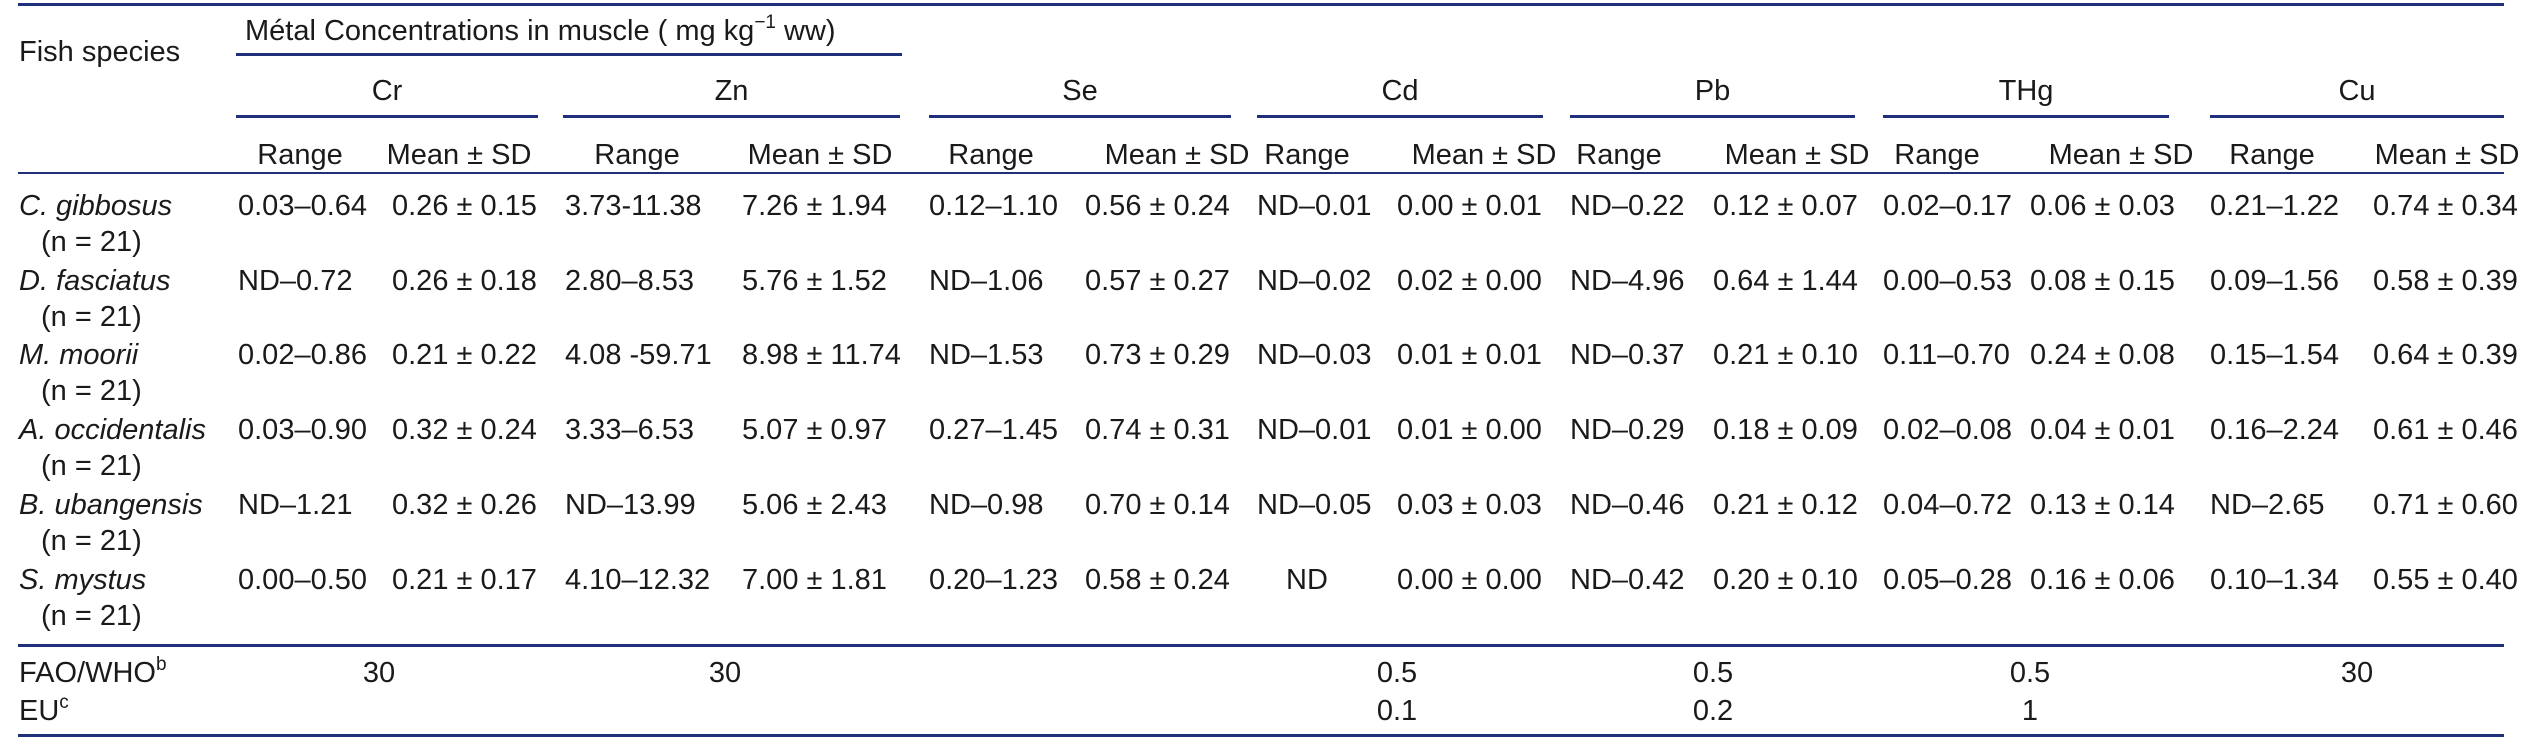  What do you see at coordinates (731, 91) in the screenshot?
I see `metal-header-zn: Zn` at bounding box center [731, 91].